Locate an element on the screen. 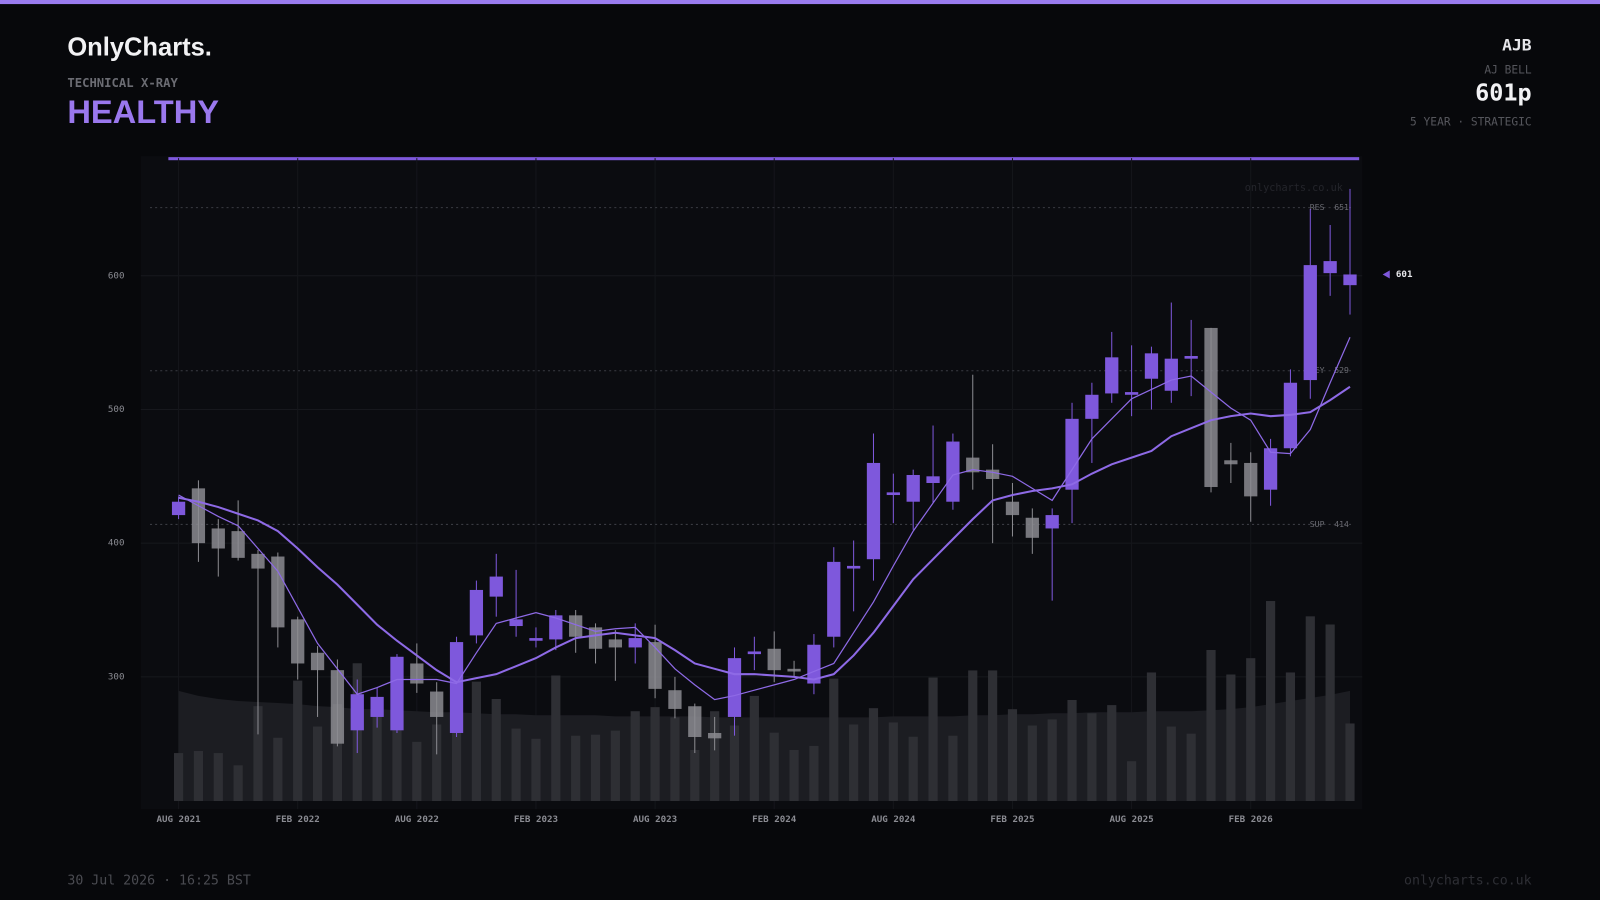 The image size is (1600, 900). top-strip is located at coordinates (800, 2).